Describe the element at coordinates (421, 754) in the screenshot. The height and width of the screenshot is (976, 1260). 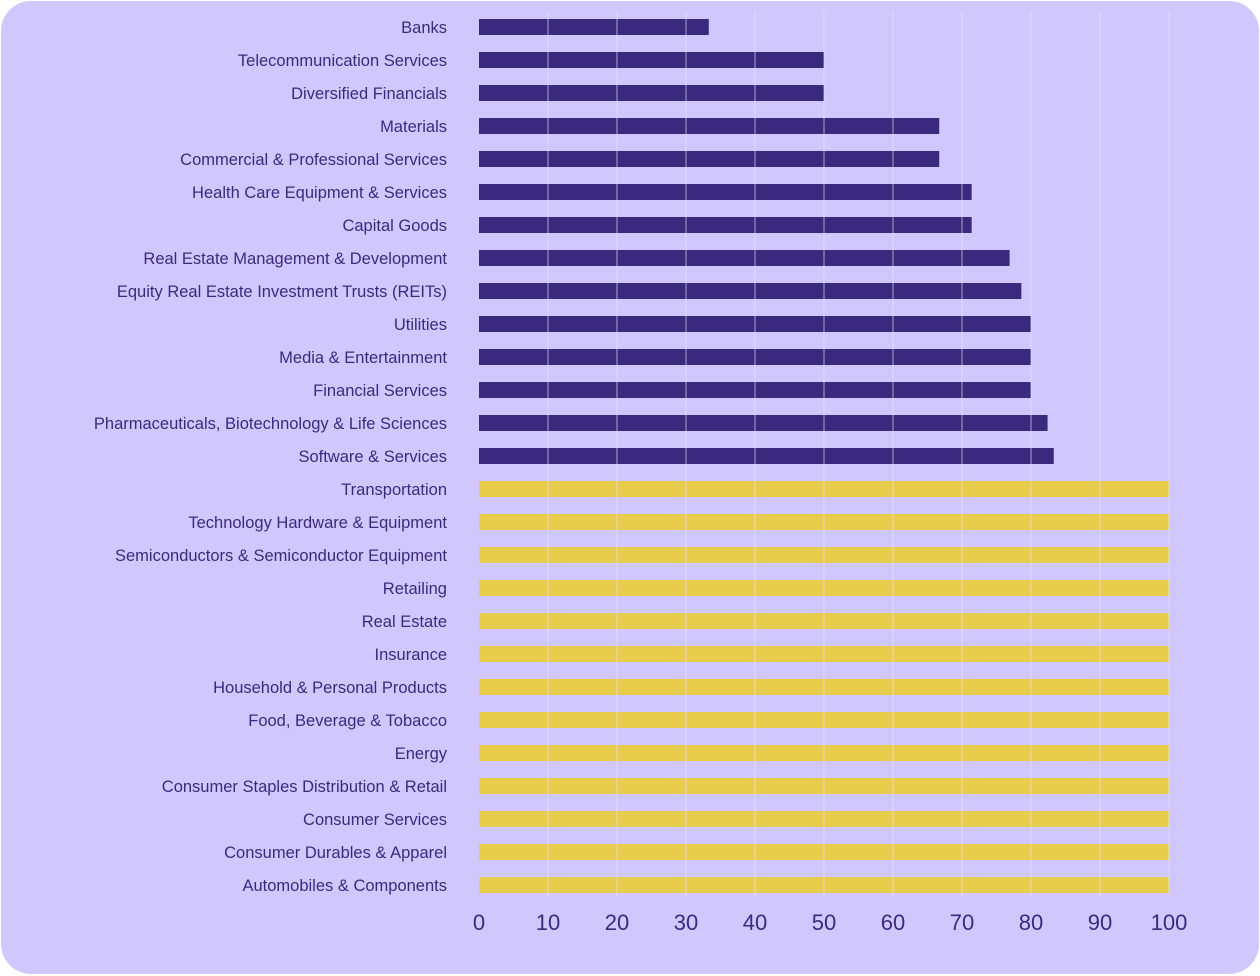
I see `category-label: Energy` at that location.